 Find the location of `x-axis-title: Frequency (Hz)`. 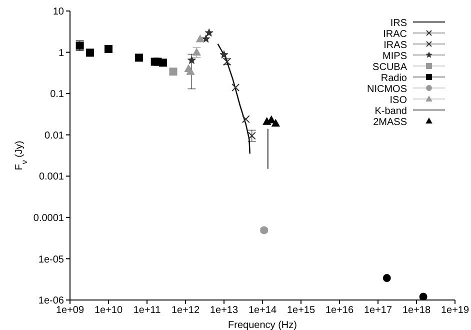

x-axis-title: Frequency (Hz) is located at coordinates (262, 325).